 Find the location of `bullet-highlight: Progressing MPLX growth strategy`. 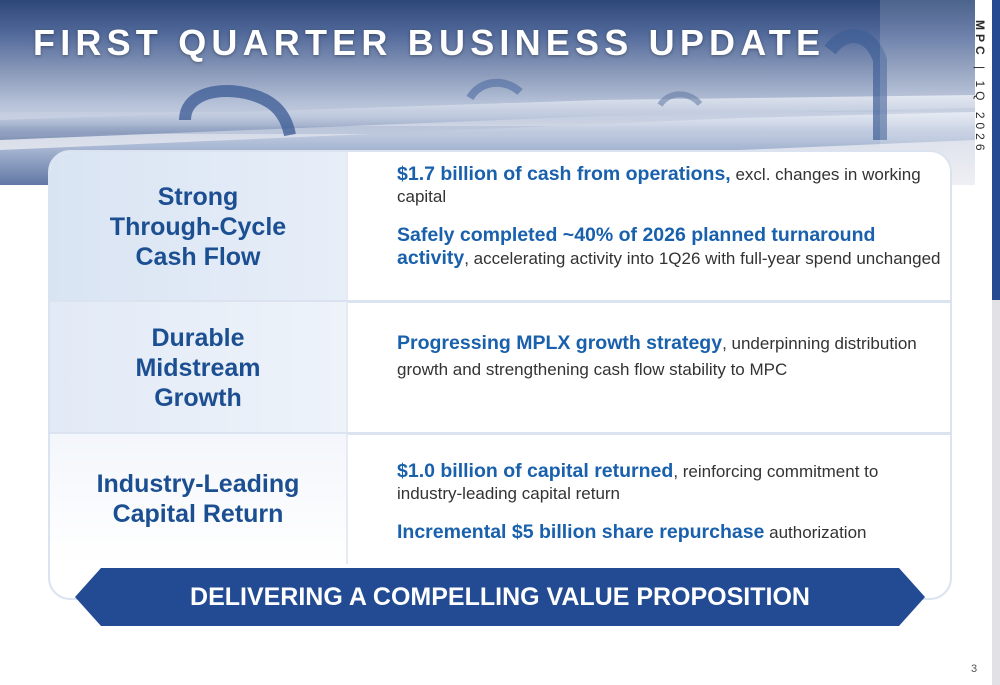

bullet-highlight: Progressing MPLX growth strategy is located at coordinates (560, 343).